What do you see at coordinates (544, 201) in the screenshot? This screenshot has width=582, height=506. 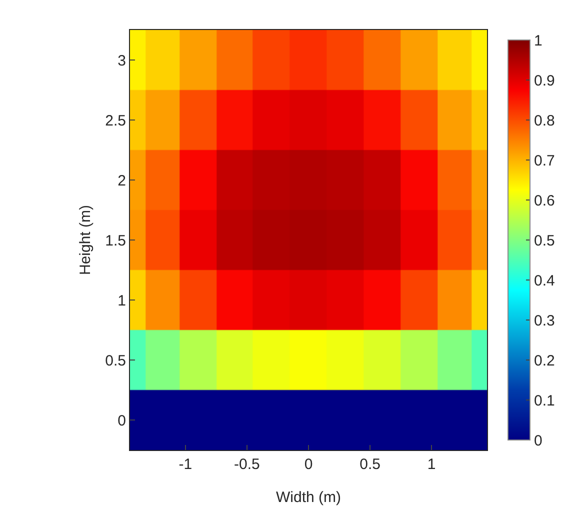 I see `color-bar-label: 0.6` at bounding box center [544, 201].